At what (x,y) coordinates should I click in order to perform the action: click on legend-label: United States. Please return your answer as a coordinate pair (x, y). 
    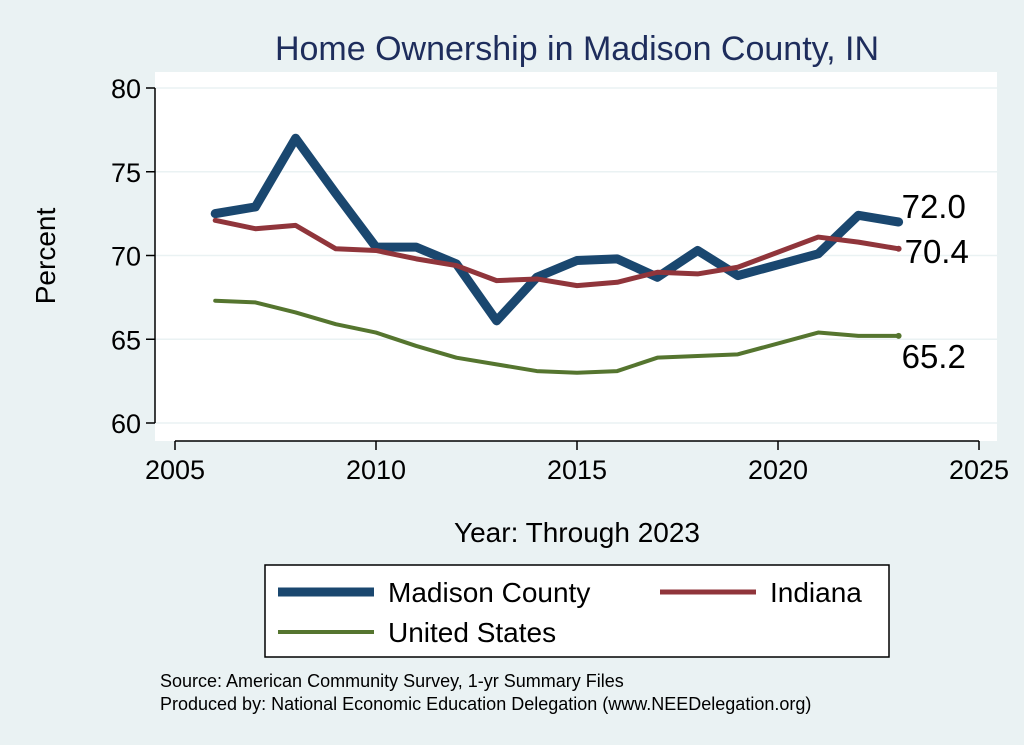
    Looking at the image, I should click on (472, 632).